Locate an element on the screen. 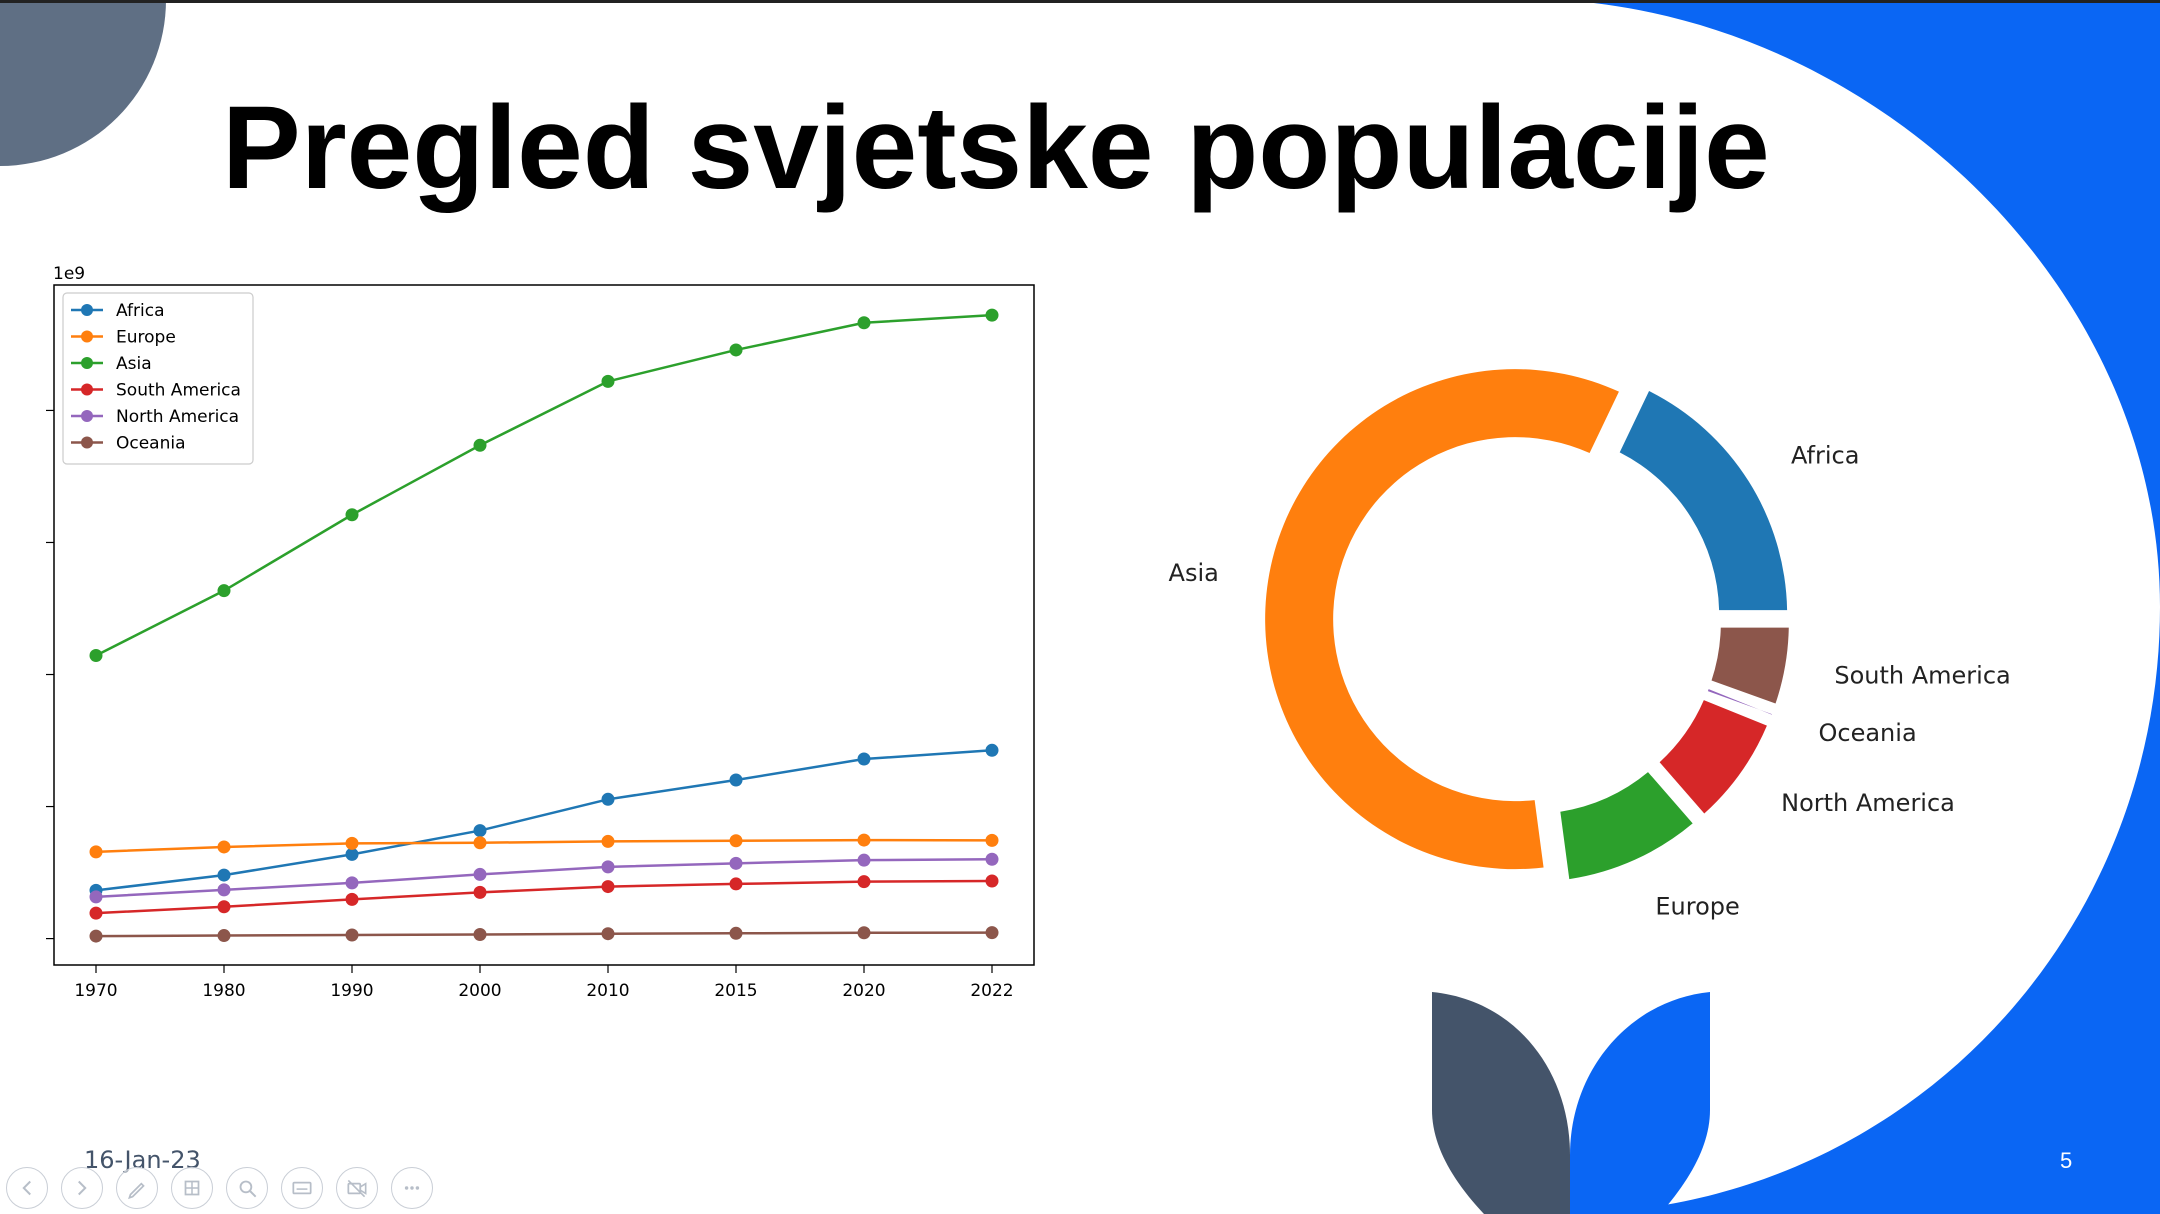 This screenshot has width=2160, height=1214. all-slides-button is located at coordinates (192, 1188).